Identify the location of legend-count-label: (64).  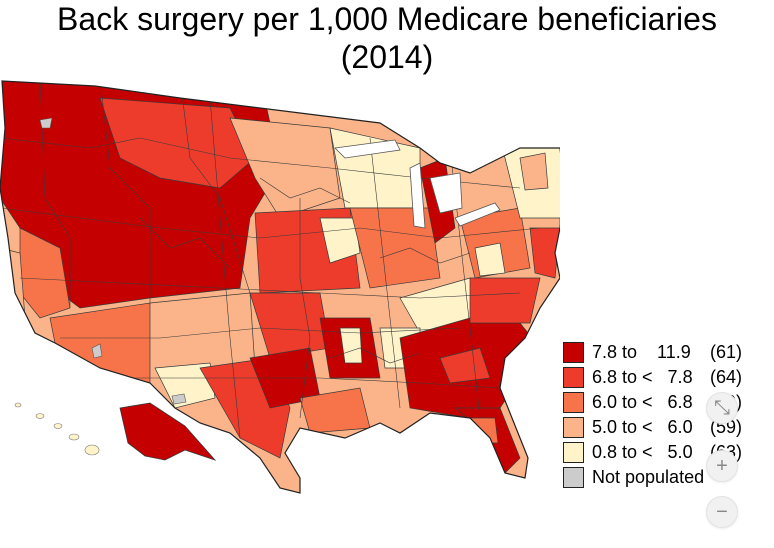
(726, 377).